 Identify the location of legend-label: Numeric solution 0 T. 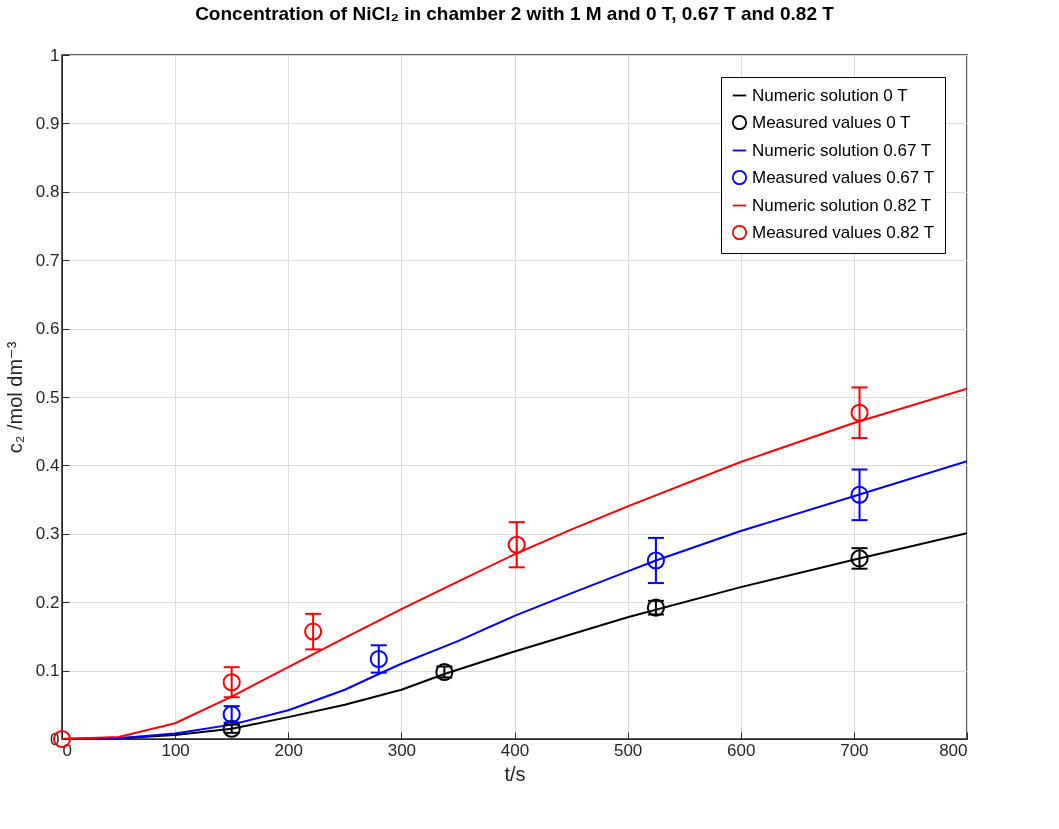
(830, 95).